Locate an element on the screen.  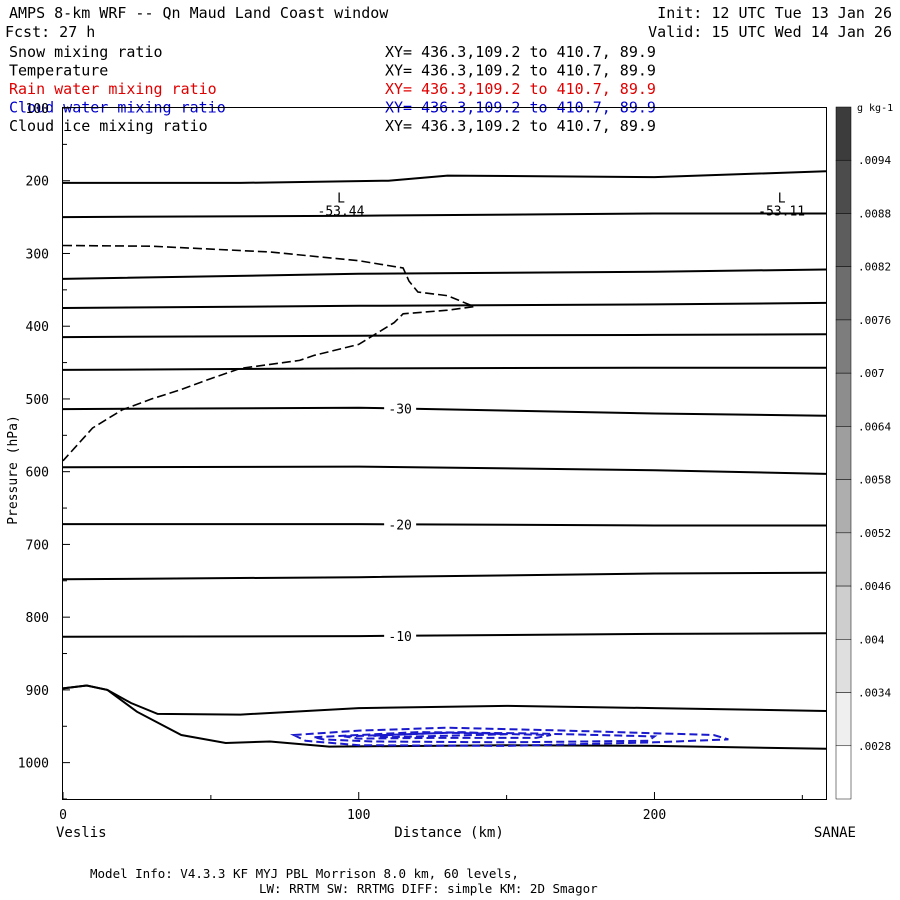
isotherm-label-8: -20 is located at coordinates (399, 525).